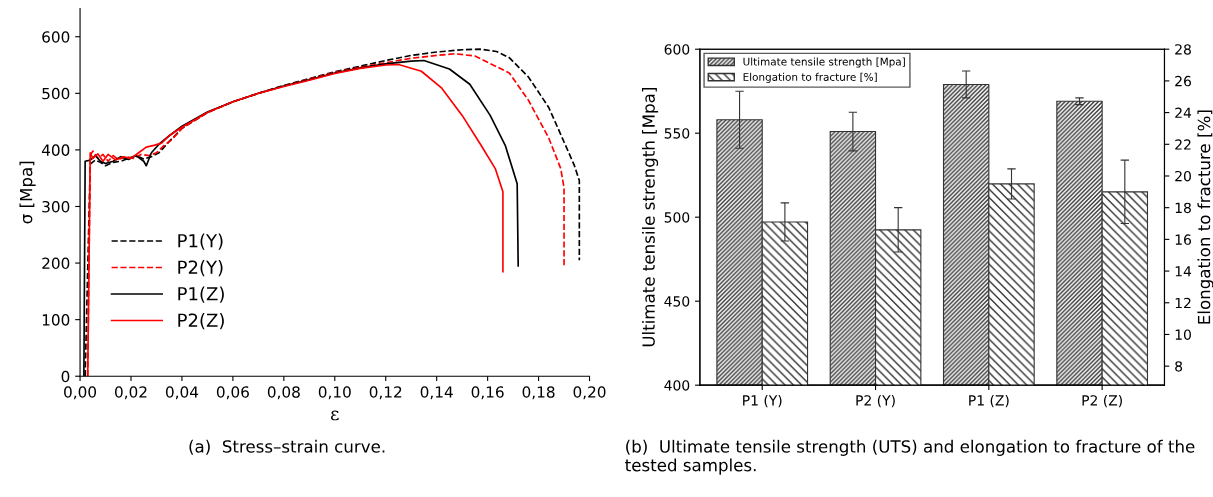  I want to click on legend-label: P1(Z), so click(201, 294).